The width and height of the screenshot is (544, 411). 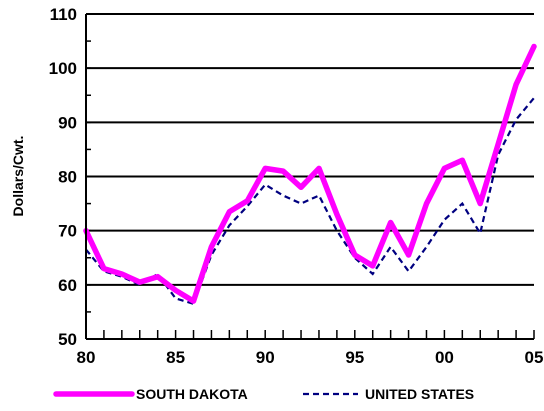 I want to click on x-tick-labels: 80 85 90 95 00 05, so click(x=310, y=357).